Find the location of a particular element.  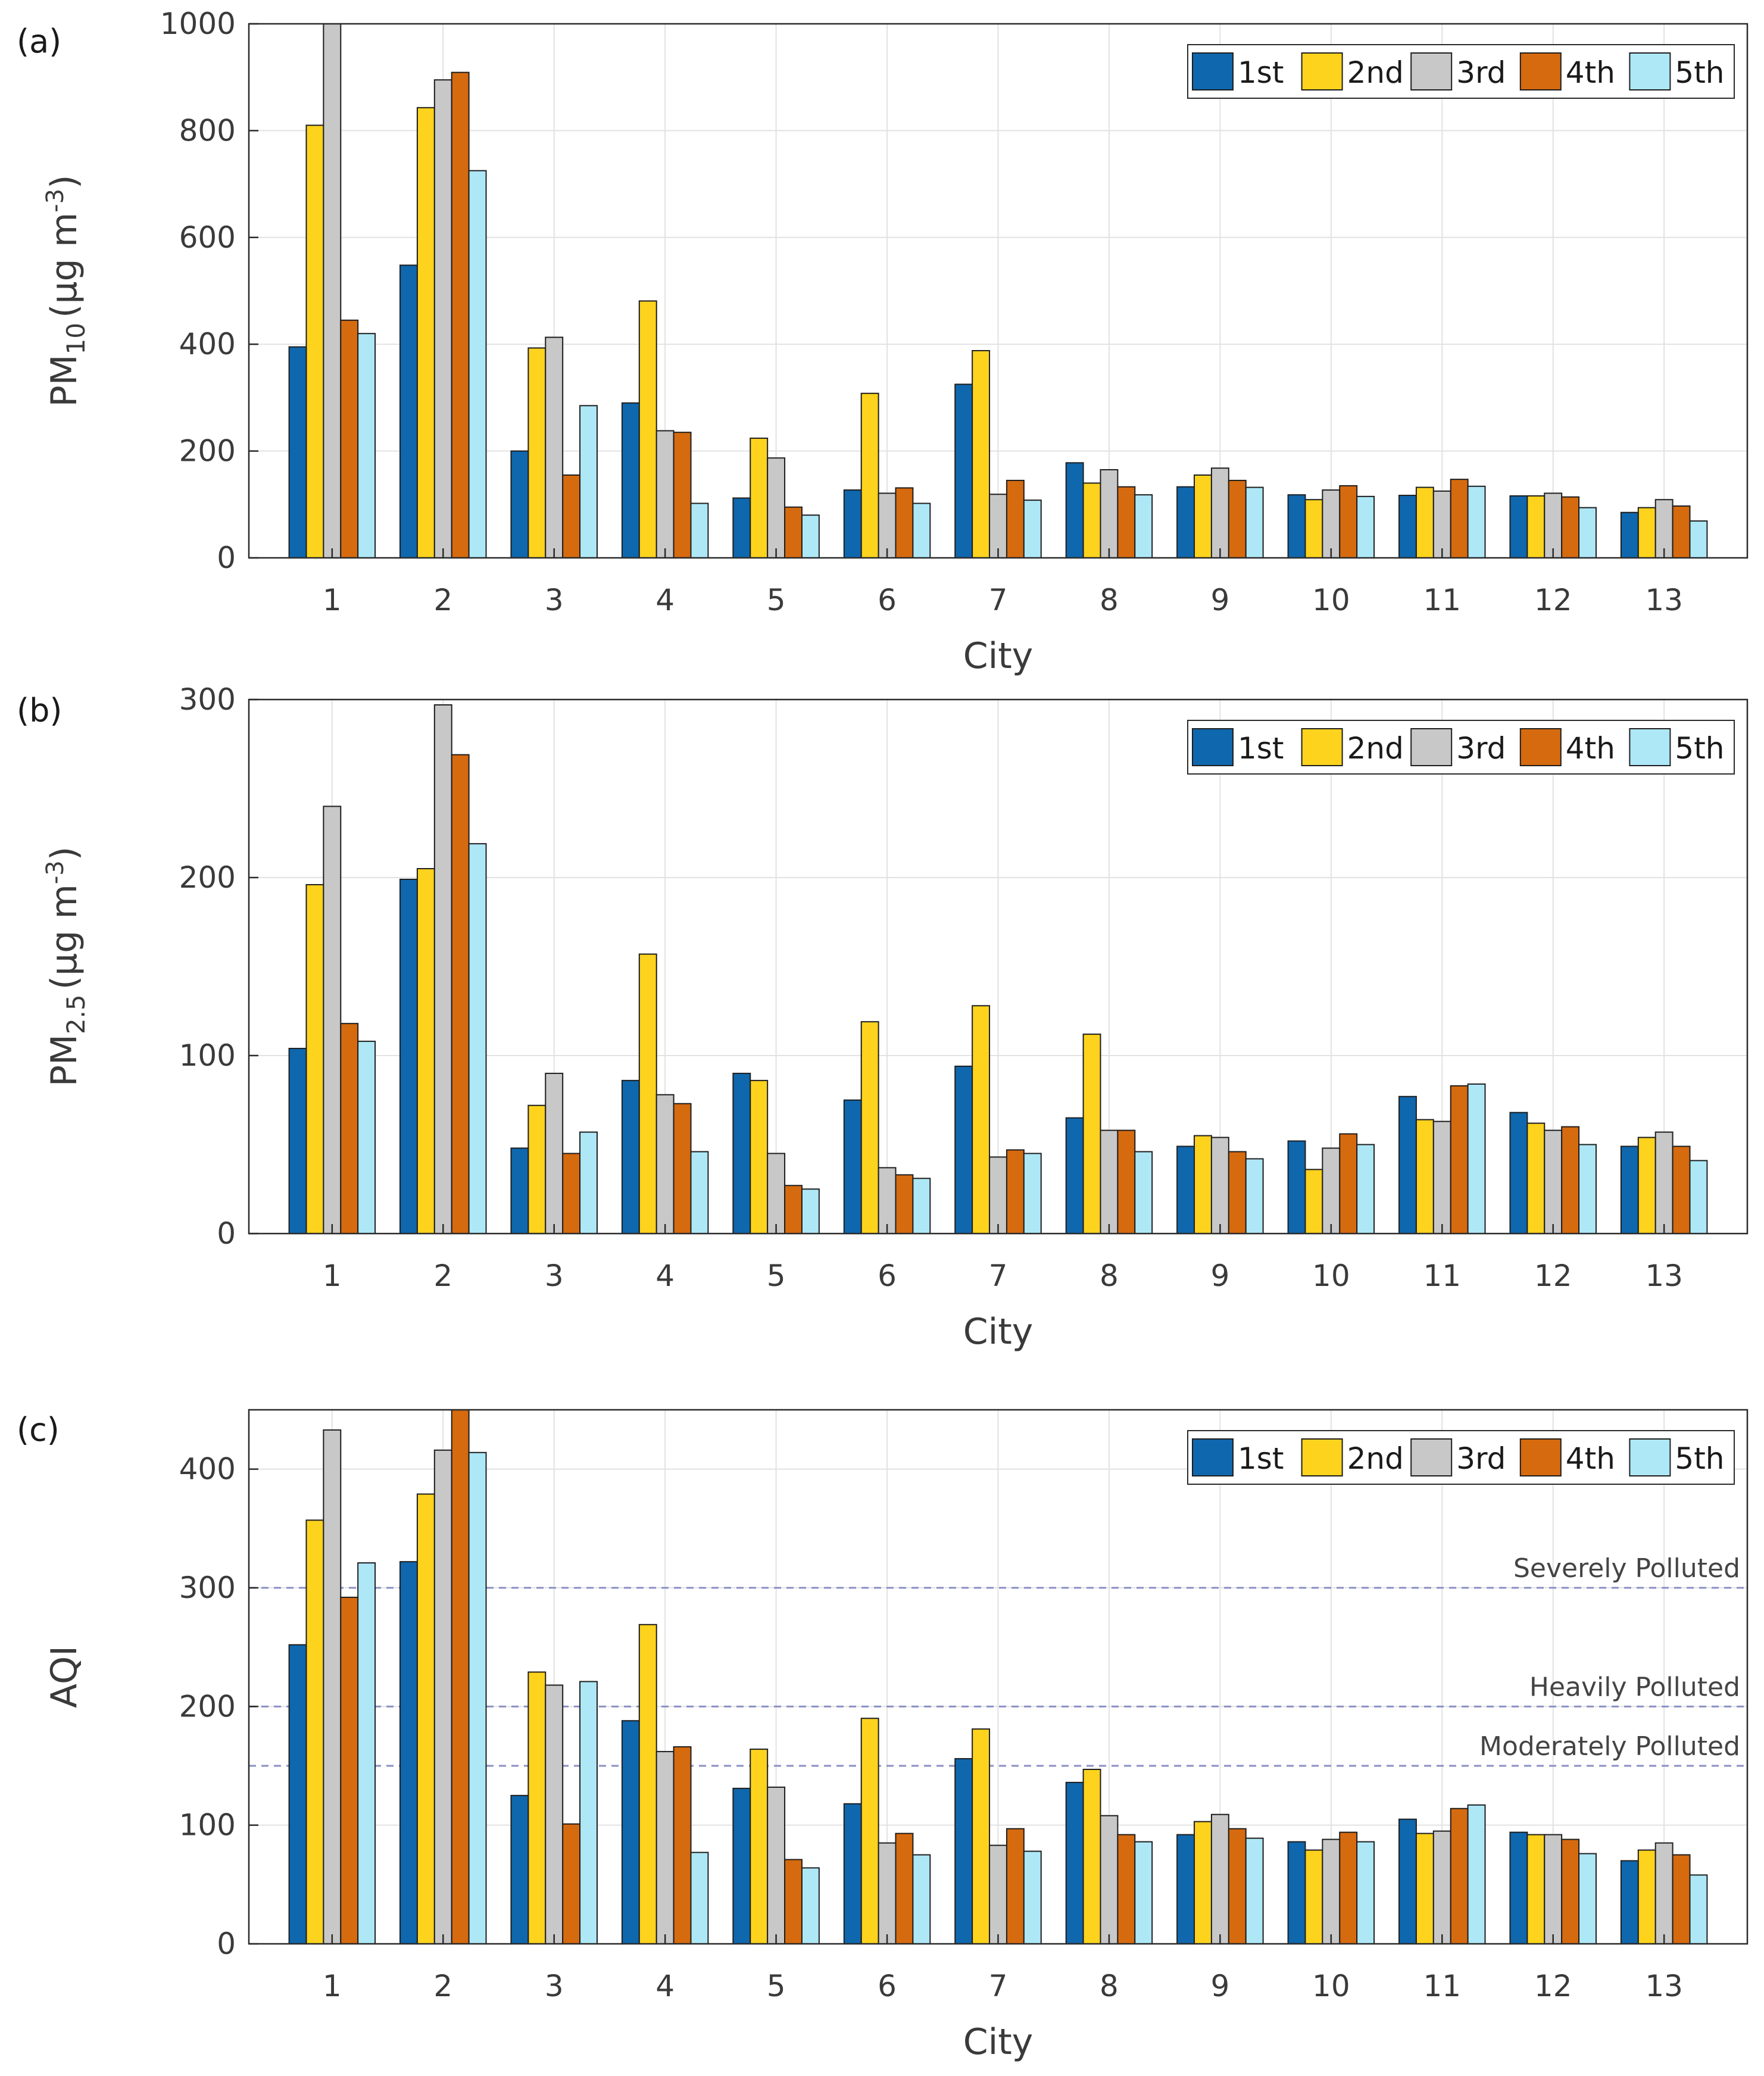

legend-swatch-4th is located at coordinates (1541, 747).